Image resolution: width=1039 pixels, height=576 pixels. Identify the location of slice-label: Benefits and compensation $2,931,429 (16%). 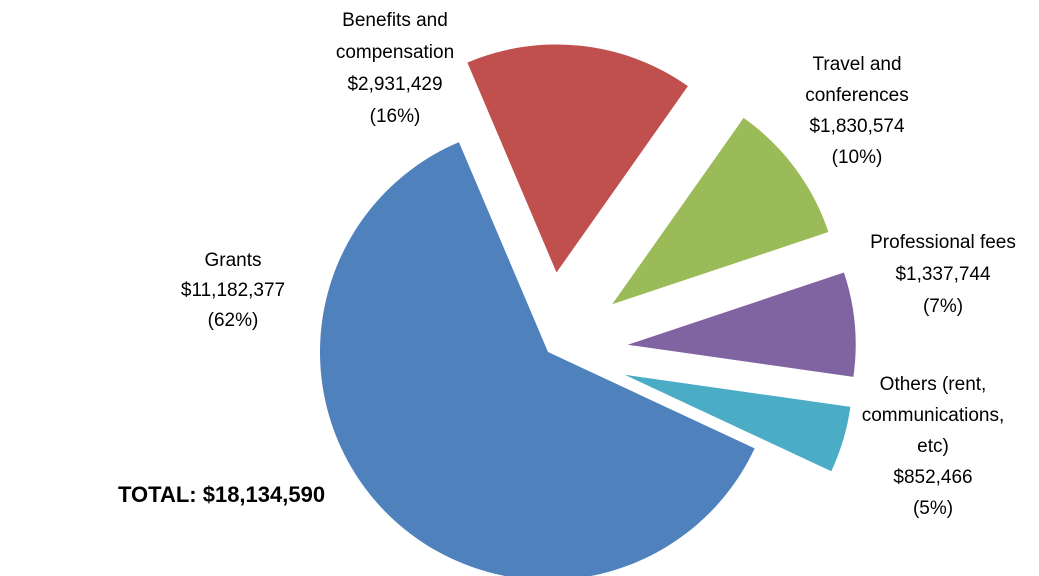
(395, 68).